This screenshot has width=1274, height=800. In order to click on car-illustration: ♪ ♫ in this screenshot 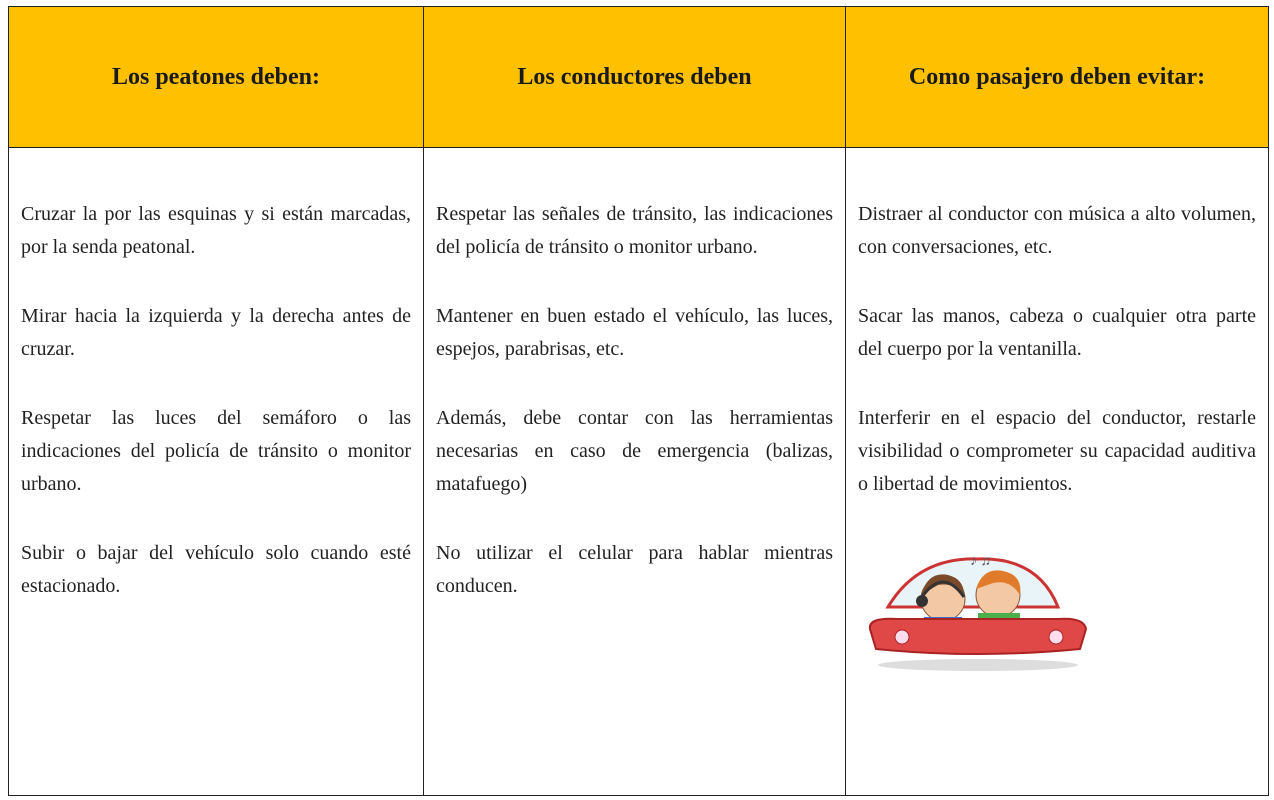, I will do `click(978, 612)`.